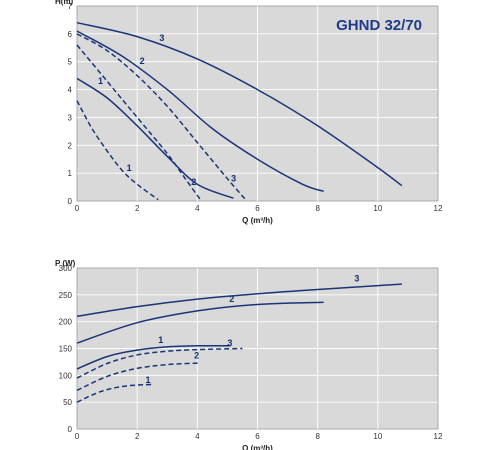  What do you see at coordinates (70, 173) in the screenshot?
I see `y-tick-label: 1` at bounding box center [70, 173].